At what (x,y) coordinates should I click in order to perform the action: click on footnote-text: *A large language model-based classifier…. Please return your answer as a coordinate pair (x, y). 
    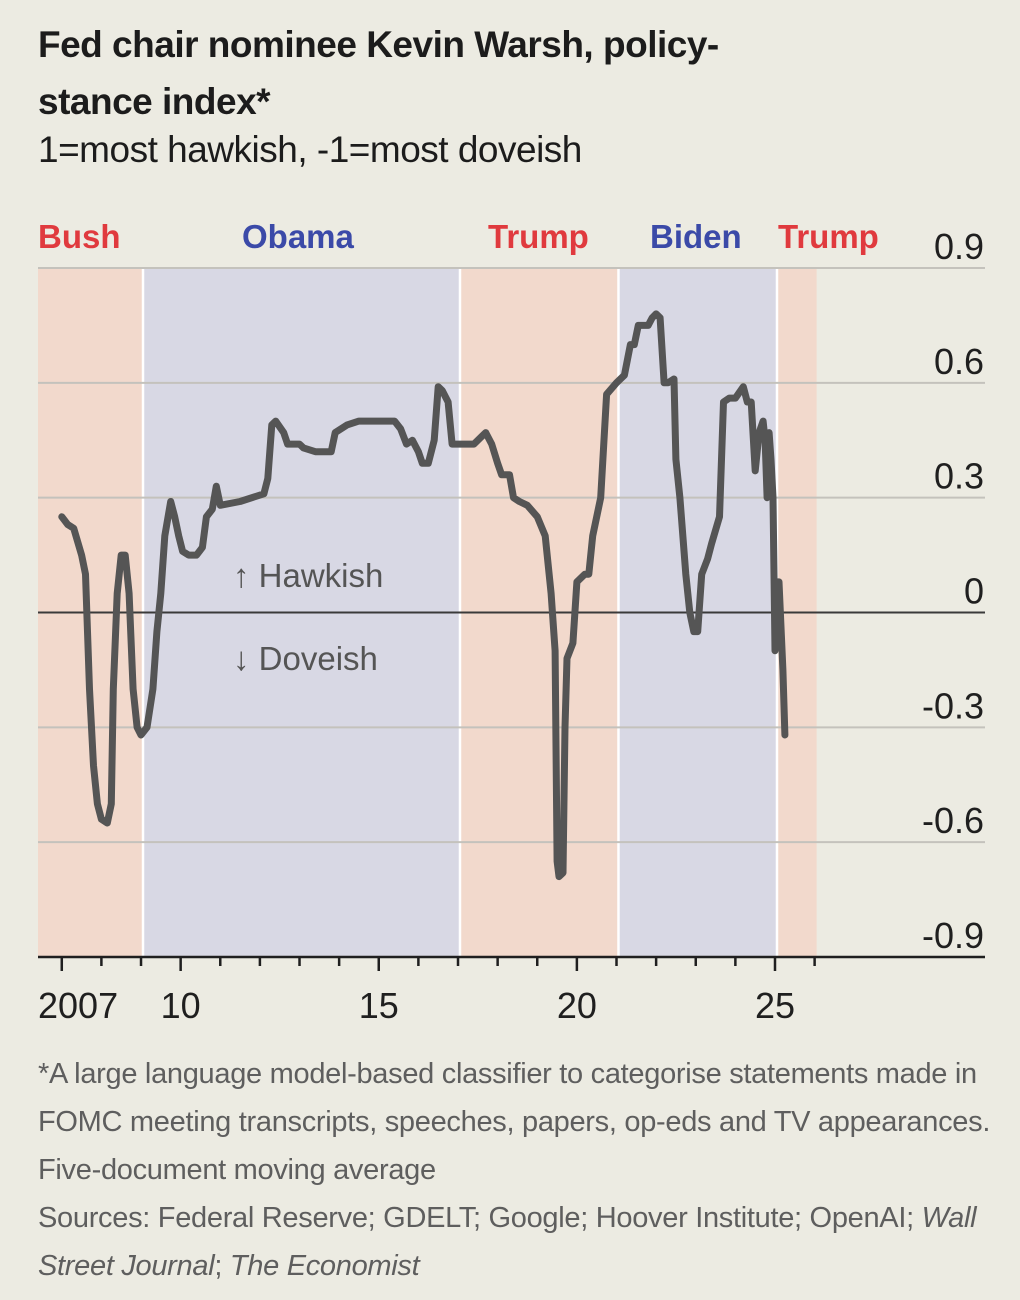
    Looking at the image, I should click on (514, 1122).